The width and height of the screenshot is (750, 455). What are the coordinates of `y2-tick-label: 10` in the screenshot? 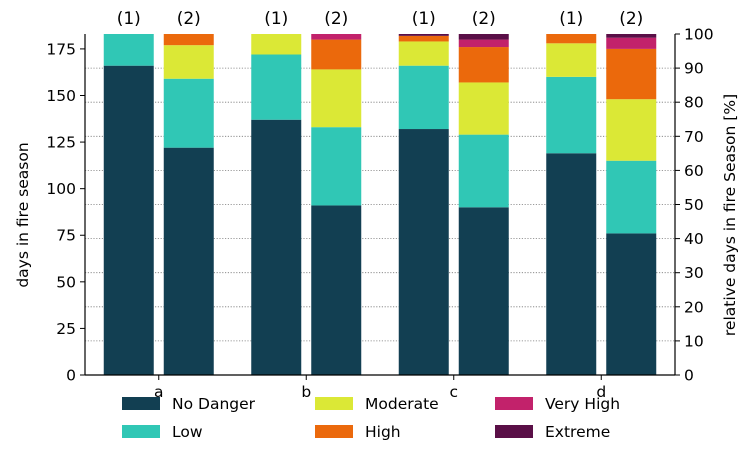 It's located at (694, 341).